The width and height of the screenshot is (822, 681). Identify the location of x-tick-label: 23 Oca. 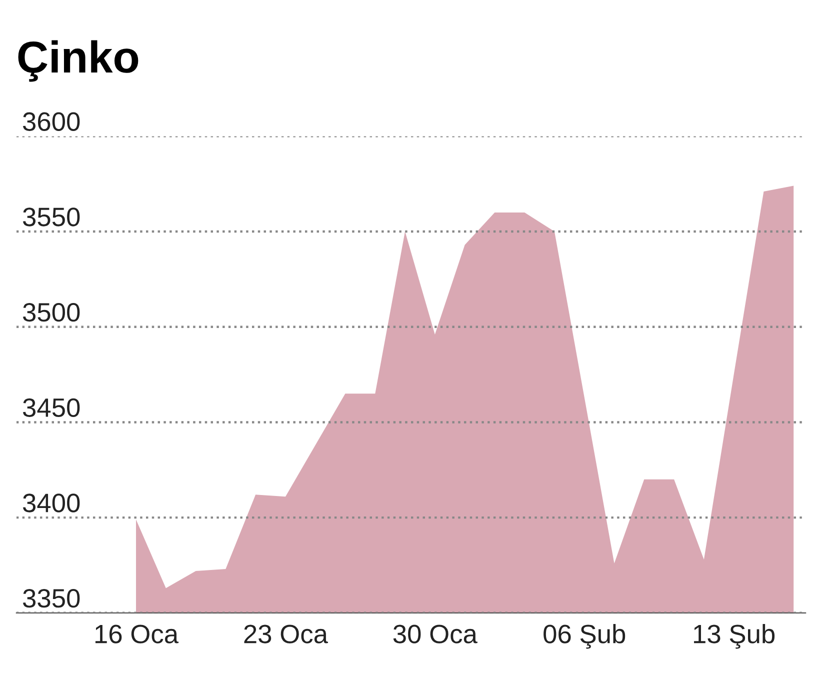
(286, 634).